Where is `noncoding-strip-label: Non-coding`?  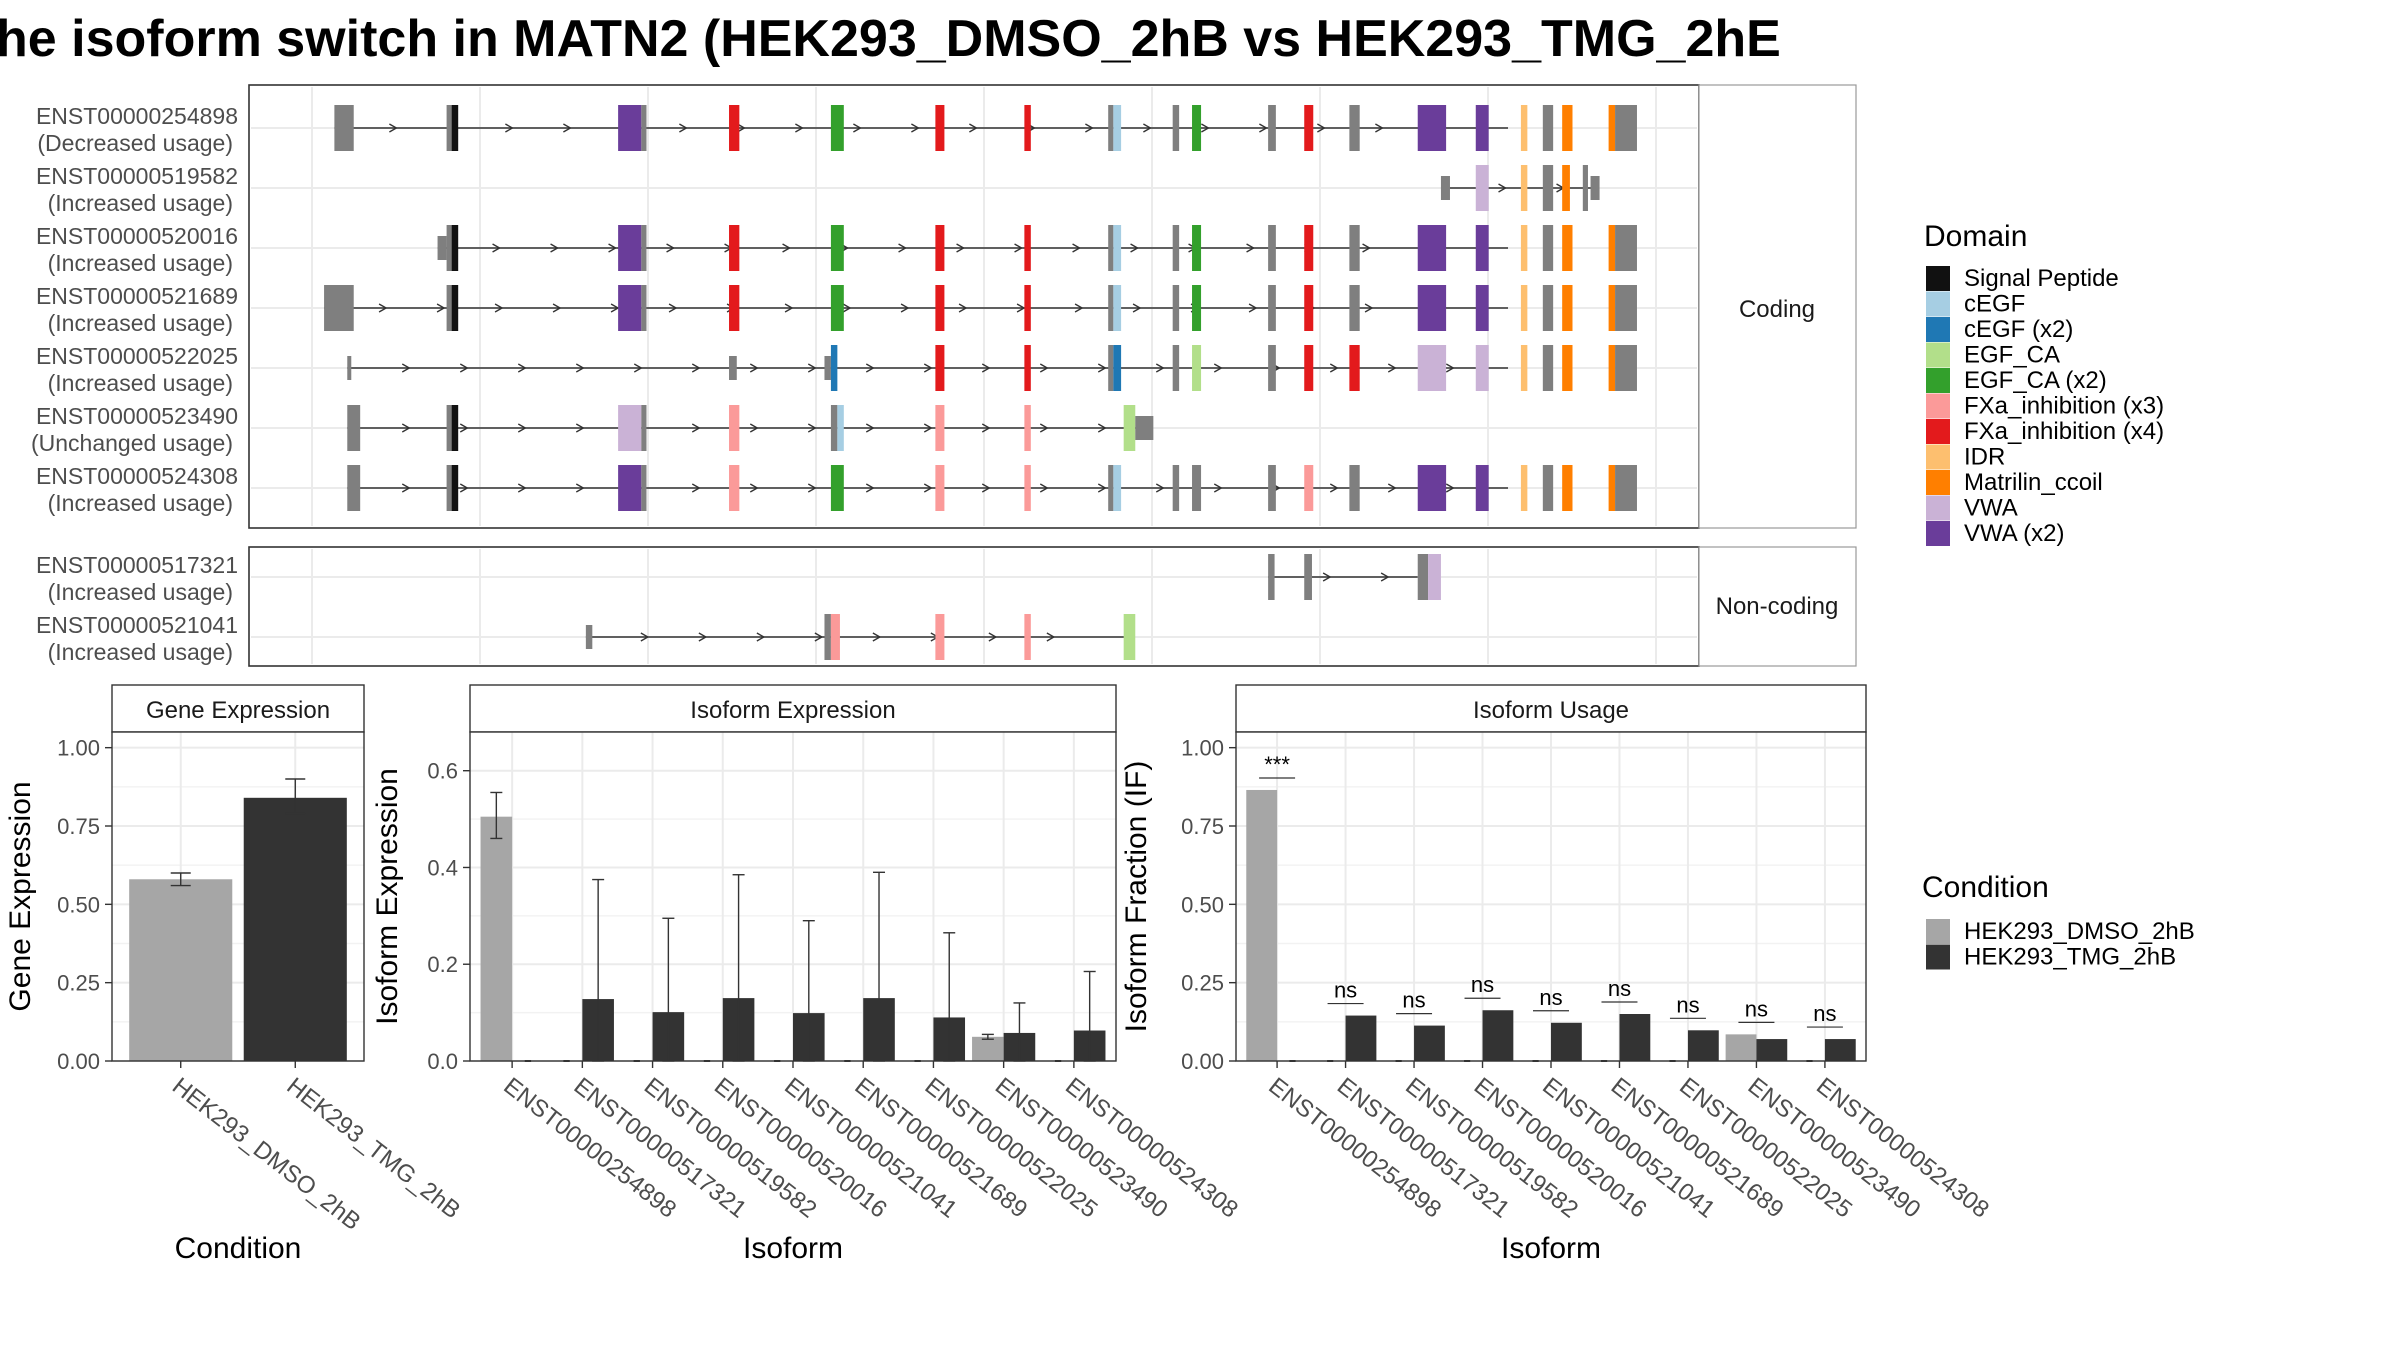
noncoding-strip-label: Non-coding is located at coordinates (1777, 606).